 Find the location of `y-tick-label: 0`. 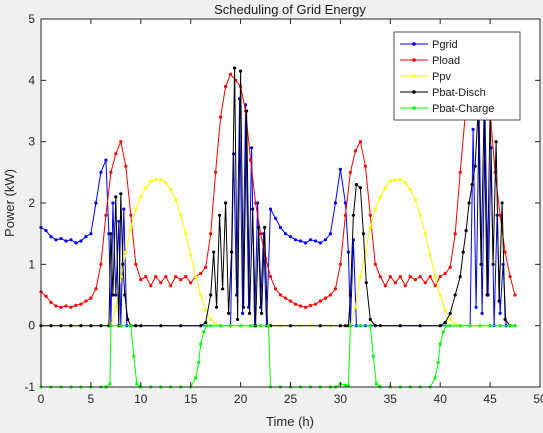

y-tick-label: 0 is located at coordinates (31, 326).